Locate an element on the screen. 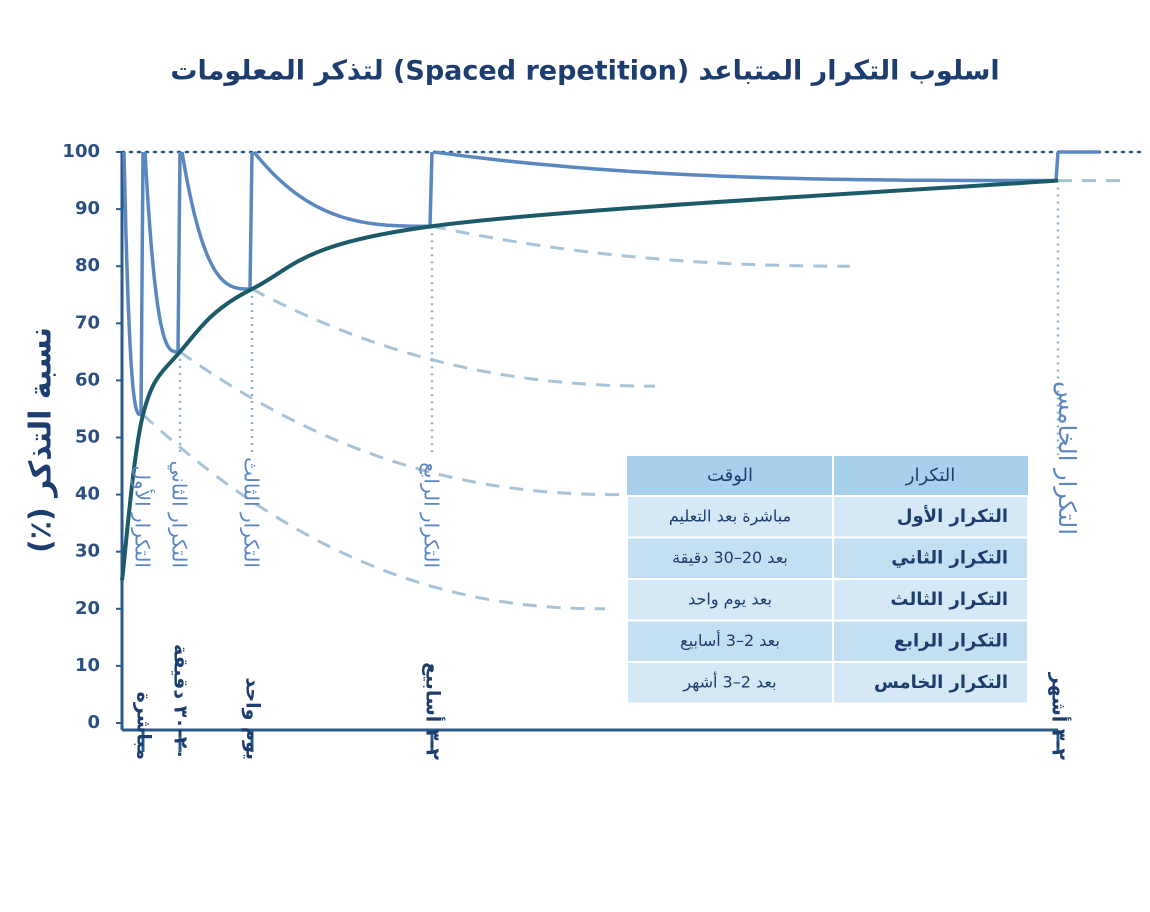 The width and height of the screenshot is (1150, 912). y-tick-label: 40 is located at coordinates (87, 494).